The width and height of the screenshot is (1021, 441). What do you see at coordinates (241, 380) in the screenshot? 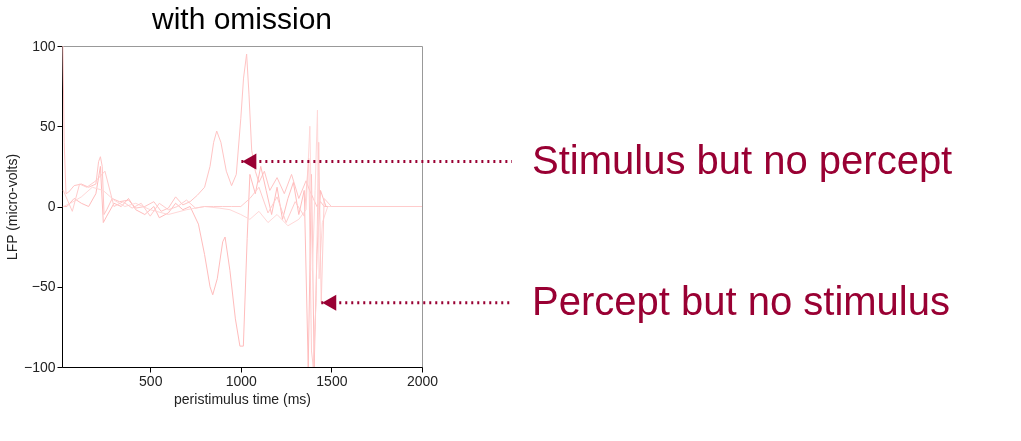
I see `x-tick-label: 1000` at bounding box center [241, 380].